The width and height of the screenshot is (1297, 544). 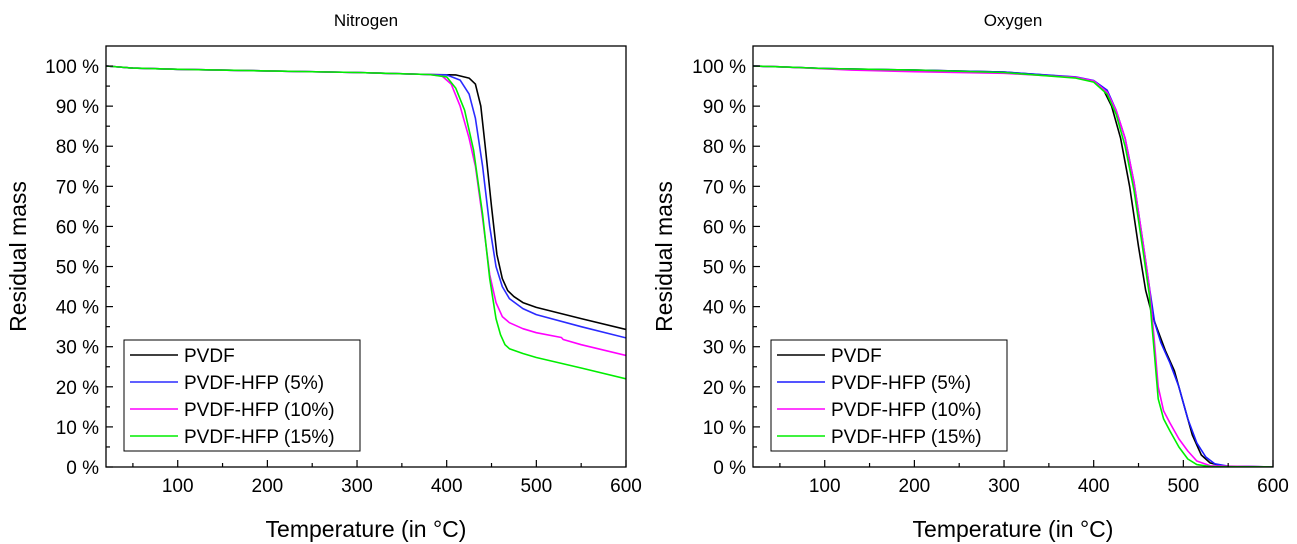 I want to click on chart-title: Oxygen, so click(x=1013, y=20).